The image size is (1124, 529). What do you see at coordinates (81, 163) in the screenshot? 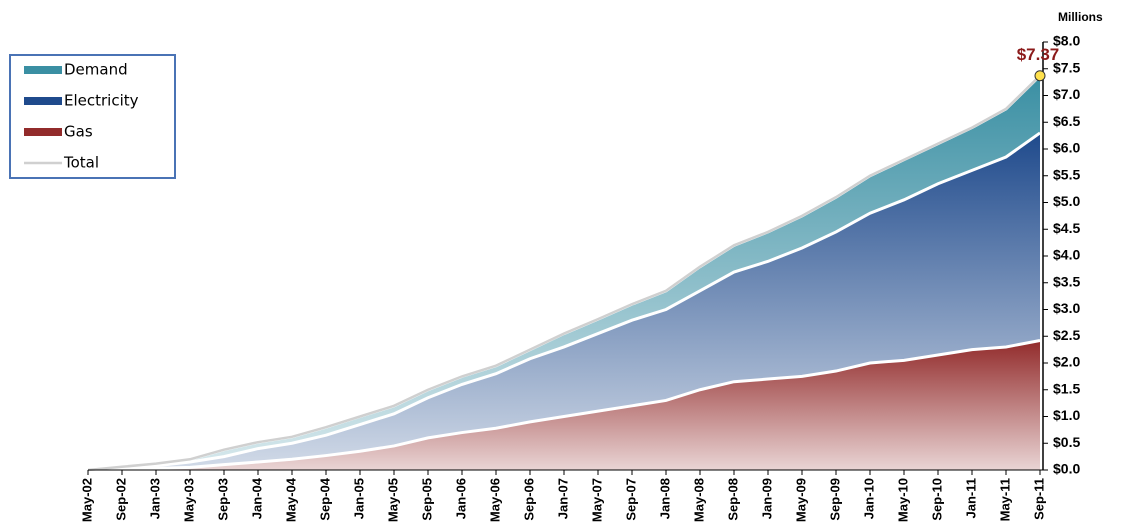
I see `legend-label: Total` at bounding box center [81, 163].